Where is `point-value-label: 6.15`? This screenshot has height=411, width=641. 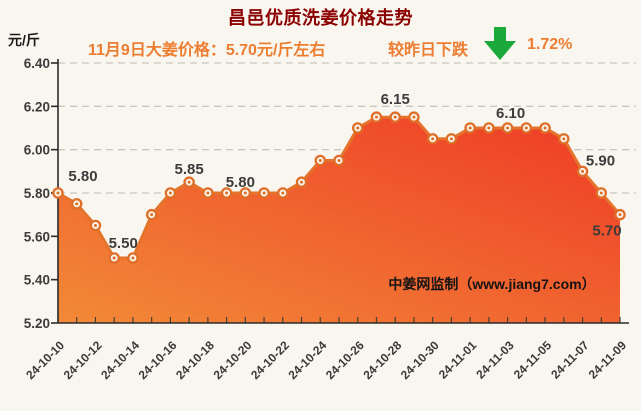
point-value-label: 6.15 is located at coordinates (395, 99).